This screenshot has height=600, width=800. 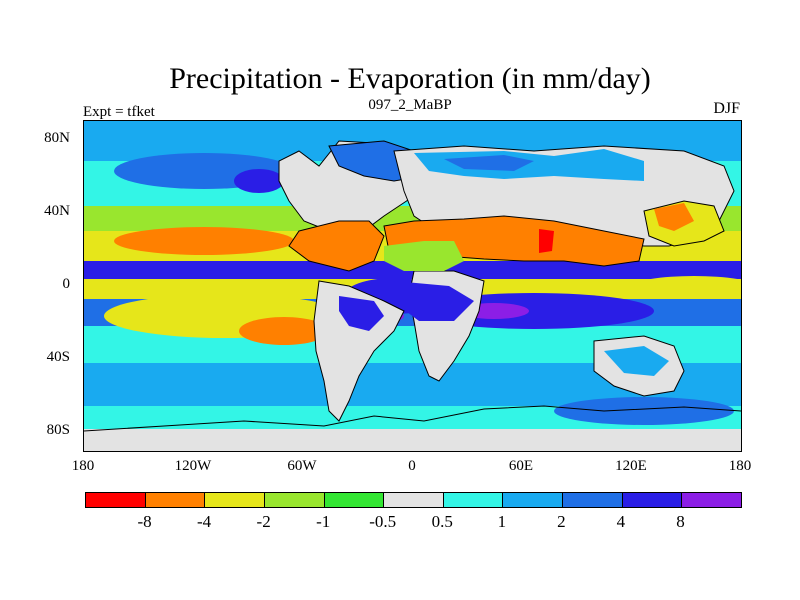 I want to click on southern-ocean-wet, so click(x=644, y=411).